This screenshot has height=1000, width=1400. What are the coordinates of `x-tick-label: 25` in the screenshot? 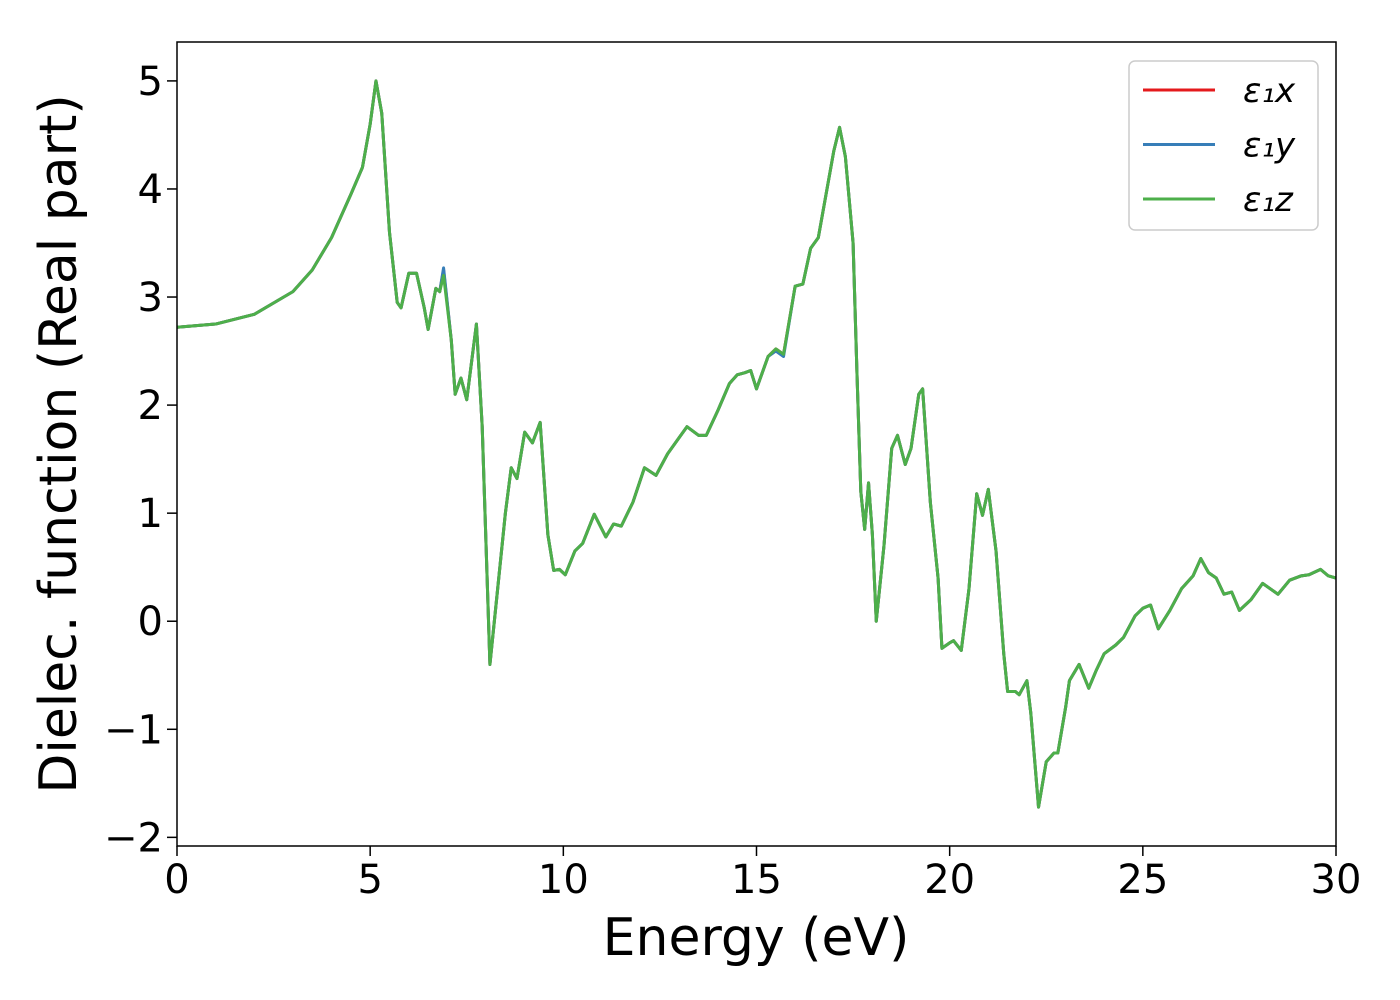 It's located at (1142, 880).